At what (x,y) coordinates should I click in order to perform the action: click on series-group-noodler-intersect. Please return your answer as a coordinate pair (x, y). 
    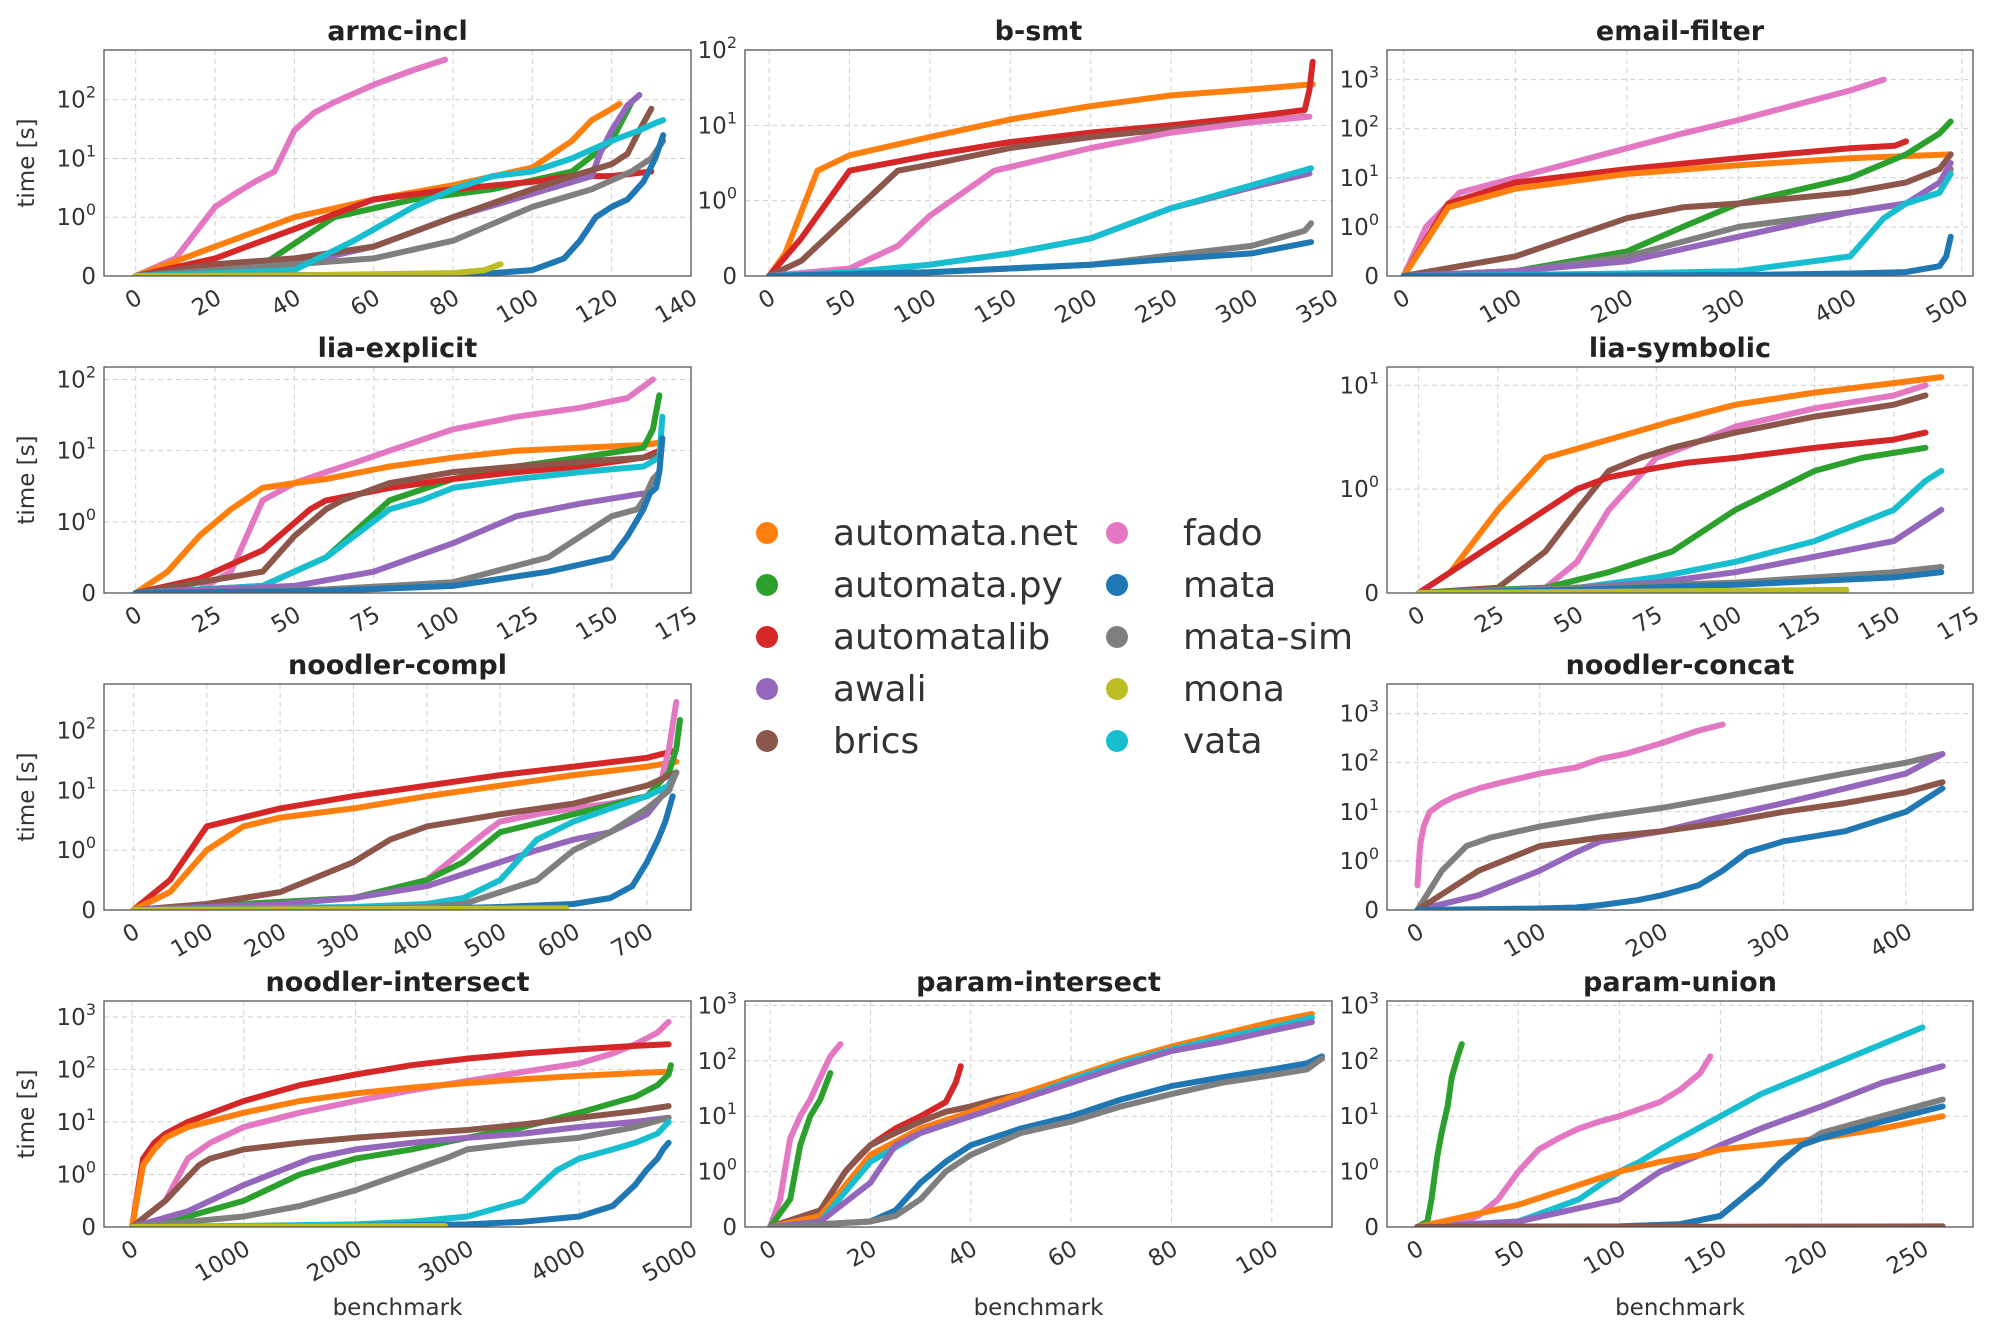
    Looking at the image, I should click on (401, 1122).